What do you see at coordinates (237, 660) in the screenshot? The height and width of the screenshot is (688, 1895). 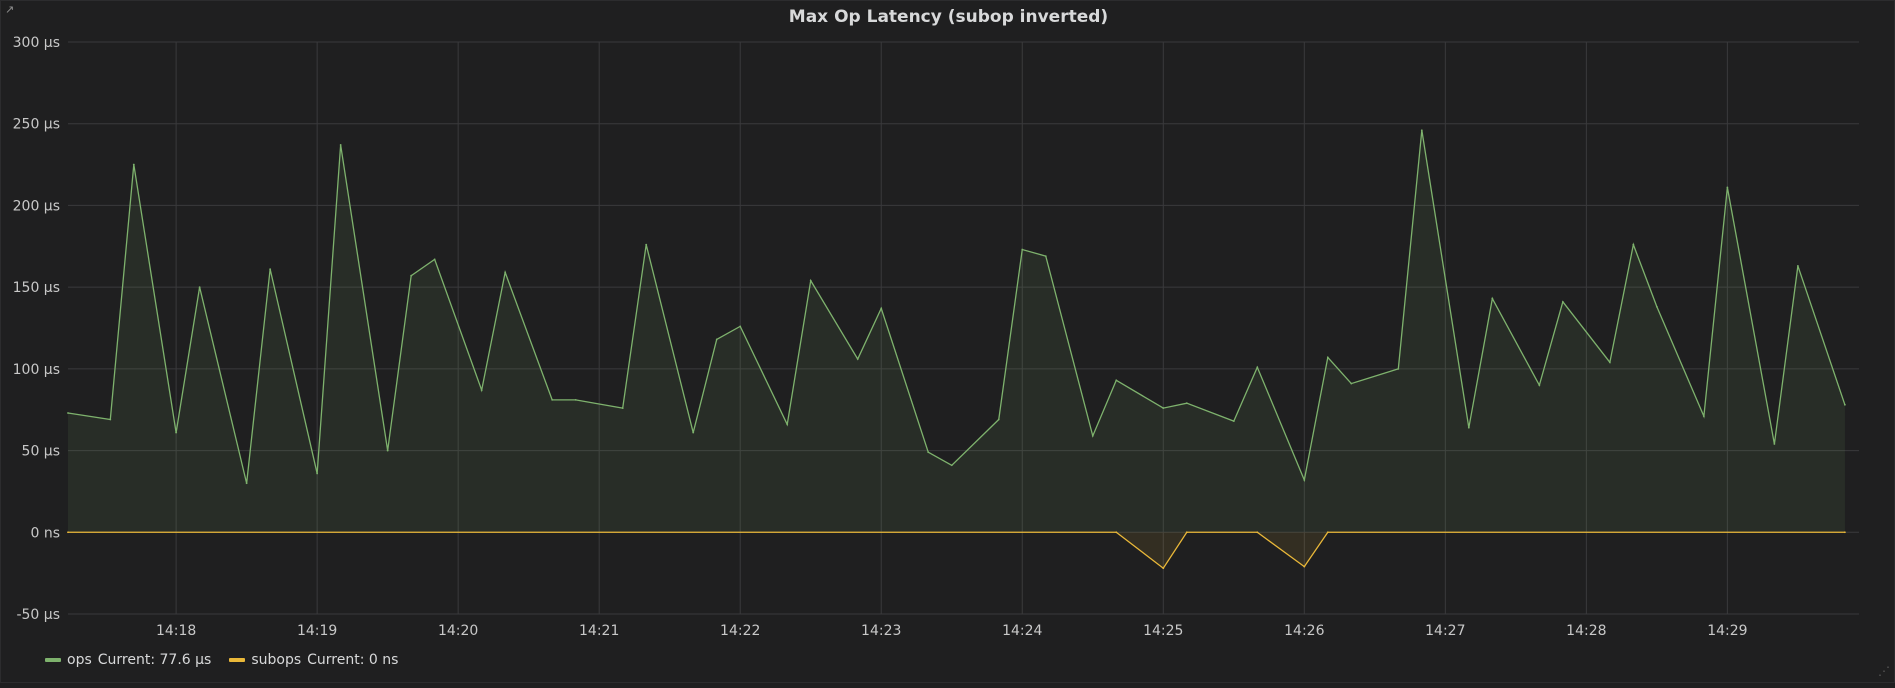 I see `legend-swatch-subops` at bounding box center [237, 660].